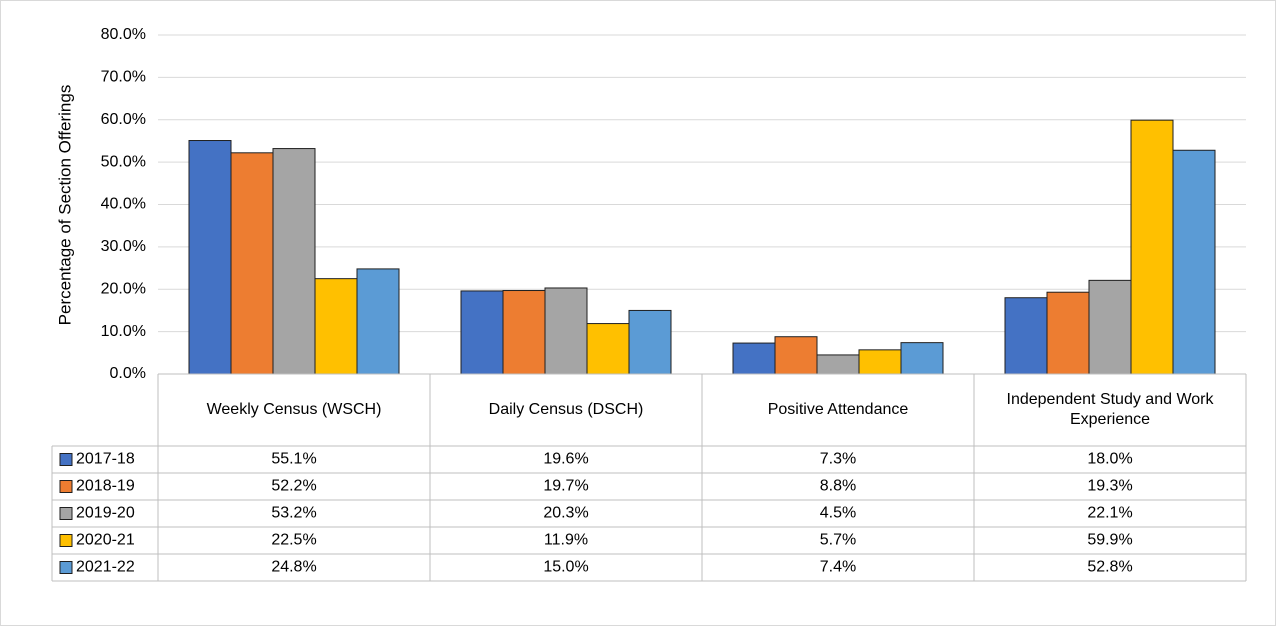 Image resolution: width=1276 pixels, height=626 pixels. I want to click on table-value: 11.9%, so click(566, 540).